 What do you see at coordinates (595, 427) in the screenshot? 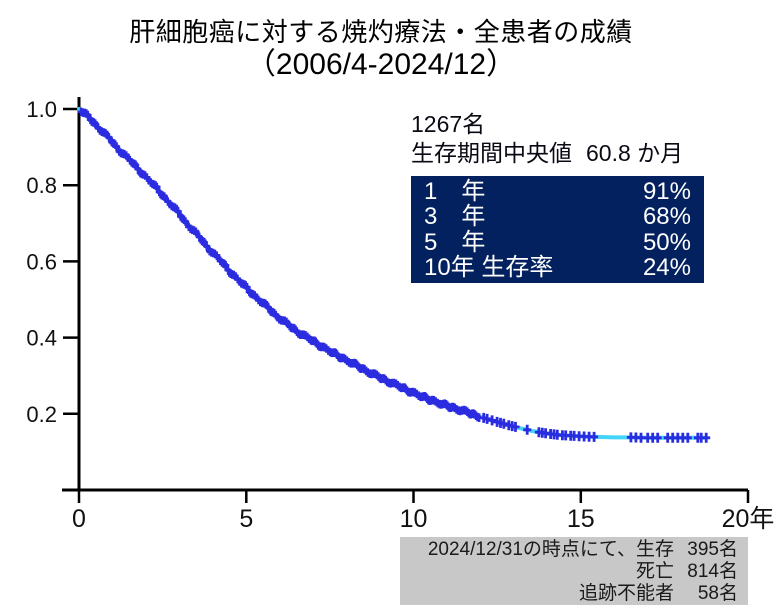
I see `censor-marks-tail` at bounding box center [595, 427].